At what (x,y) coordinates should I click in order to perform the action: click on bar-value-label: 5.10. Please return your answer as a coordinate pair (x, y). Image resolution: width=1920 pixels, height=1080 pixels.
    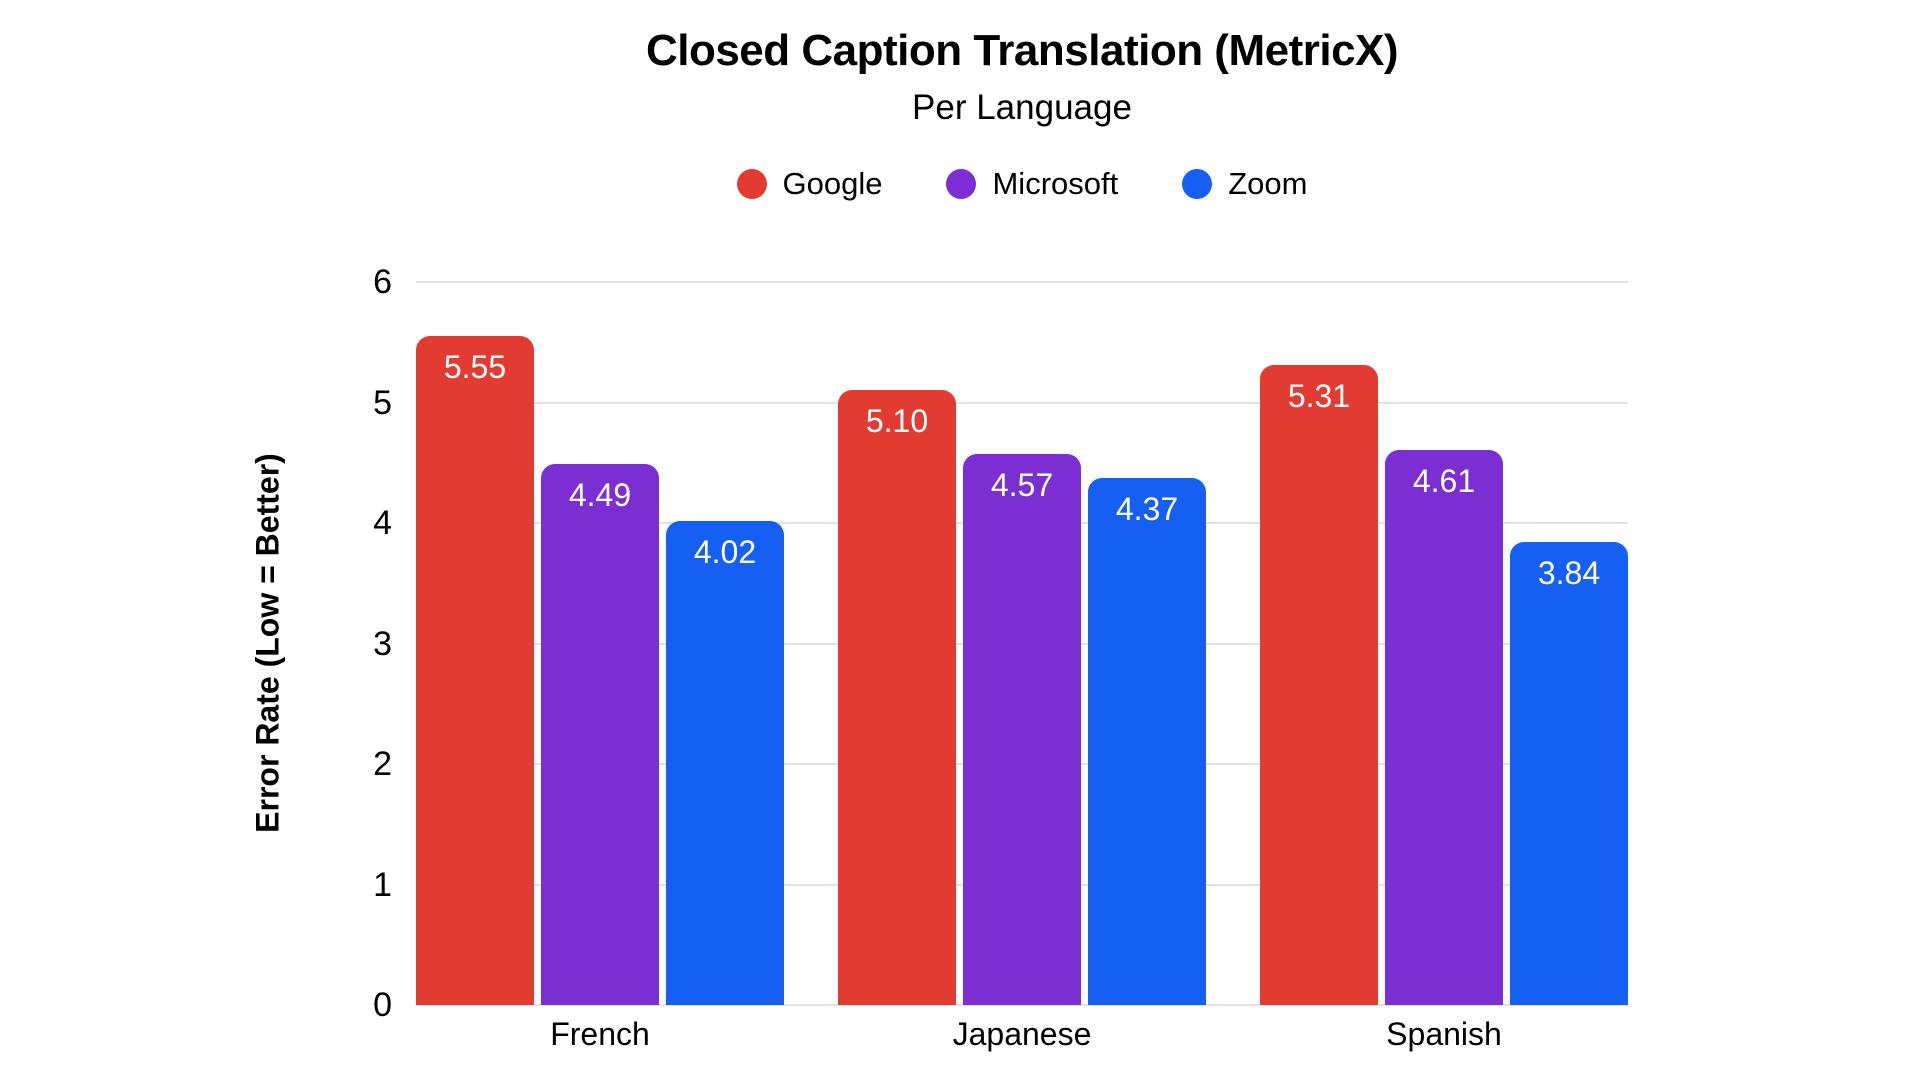
    Looking at the image, I should click on (897, 421).